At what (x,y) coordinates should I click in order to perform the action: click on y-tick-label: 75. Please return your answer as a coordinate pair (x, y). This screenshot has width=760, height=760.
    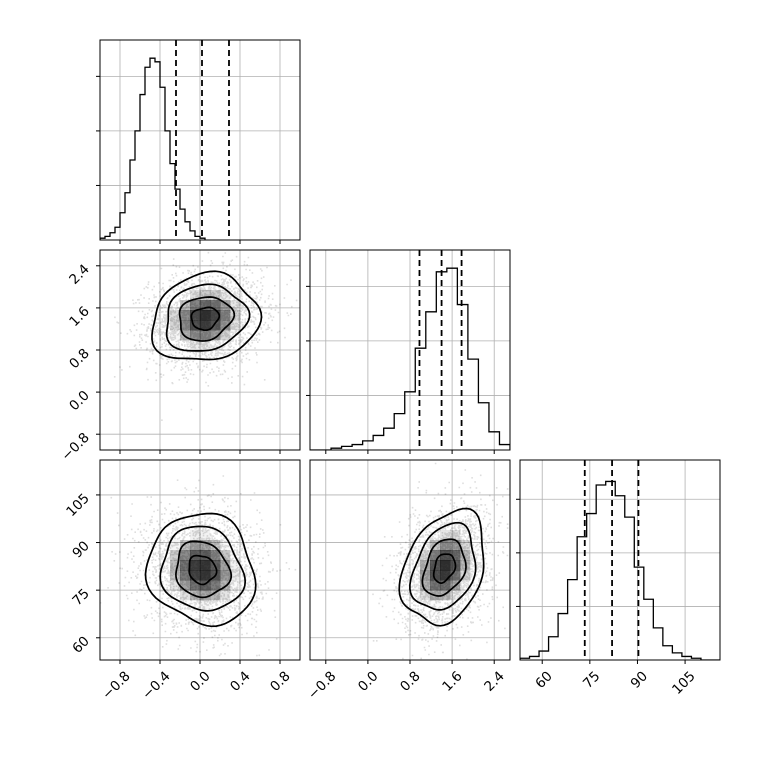
    Looking at the image, I should click on (80, 597).